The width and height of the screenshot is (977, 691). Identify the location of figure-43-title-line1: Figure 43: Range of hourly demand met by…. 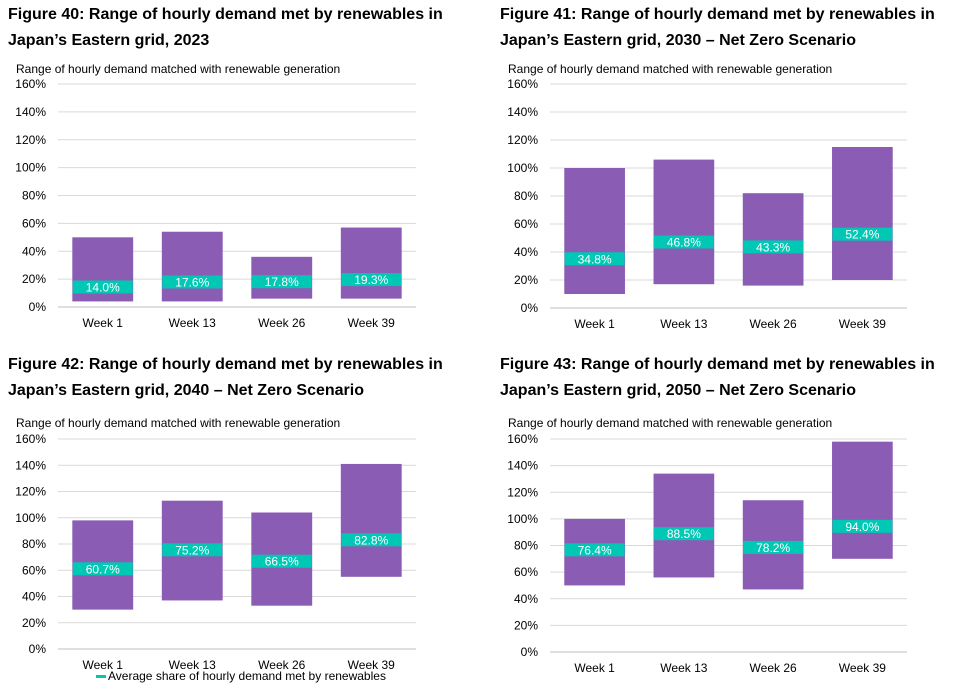
(717, 364).